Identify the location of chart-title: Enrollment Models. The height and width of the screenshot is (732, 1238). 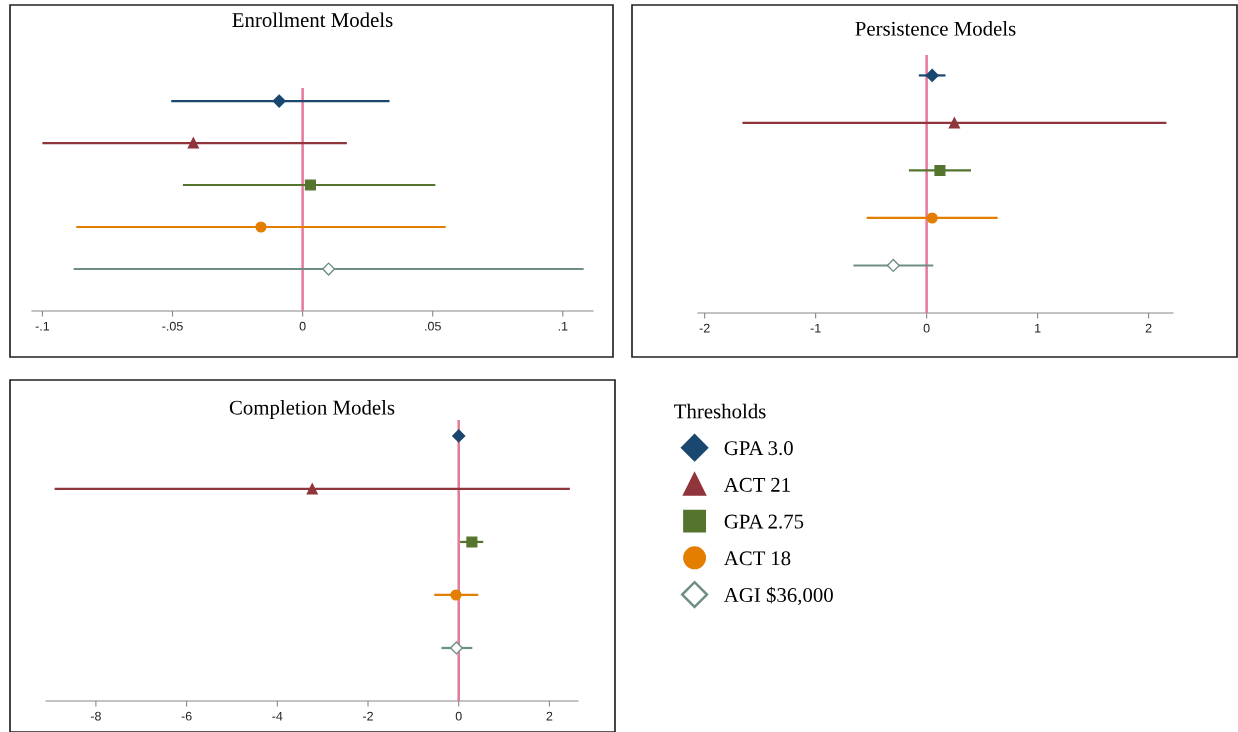
(312, 20).